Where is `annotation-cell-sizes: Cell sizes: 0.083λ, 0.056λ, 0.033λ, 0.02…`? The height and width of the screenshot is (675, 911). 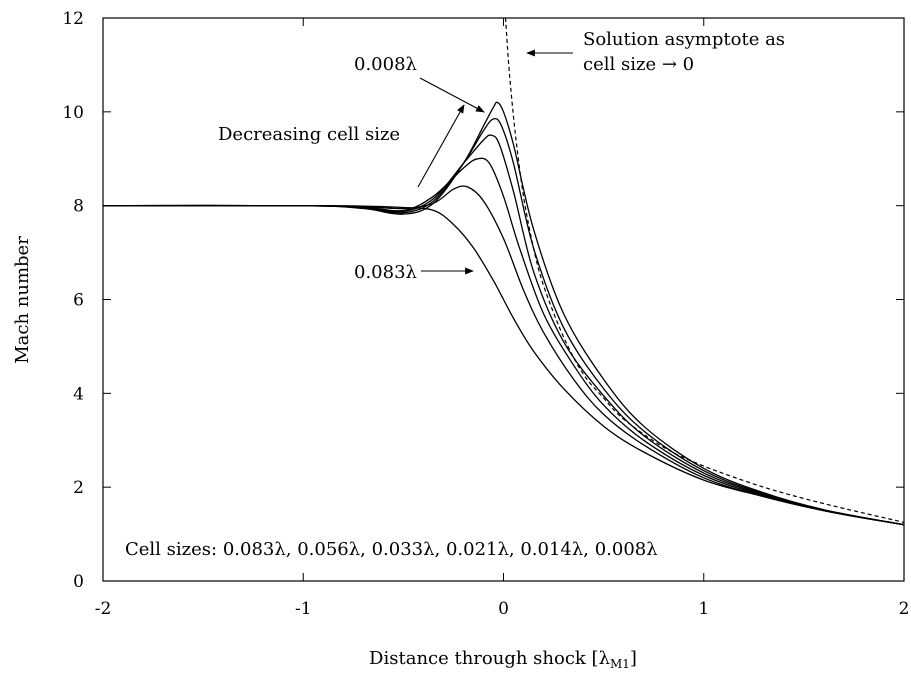 annotation-cell-sizes: Cell sizes: 0.083λ, 0.056λ, 0.033λ, 0.02… is located at coordinates (391, 549).